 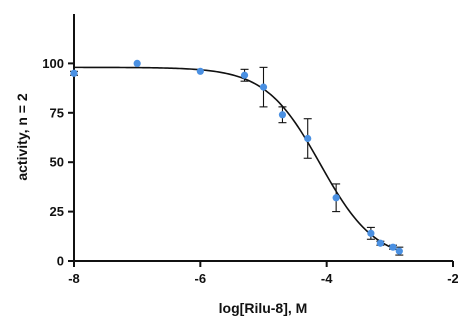 I want to click on y-tick-label: 75, so click(x=57, y=112).